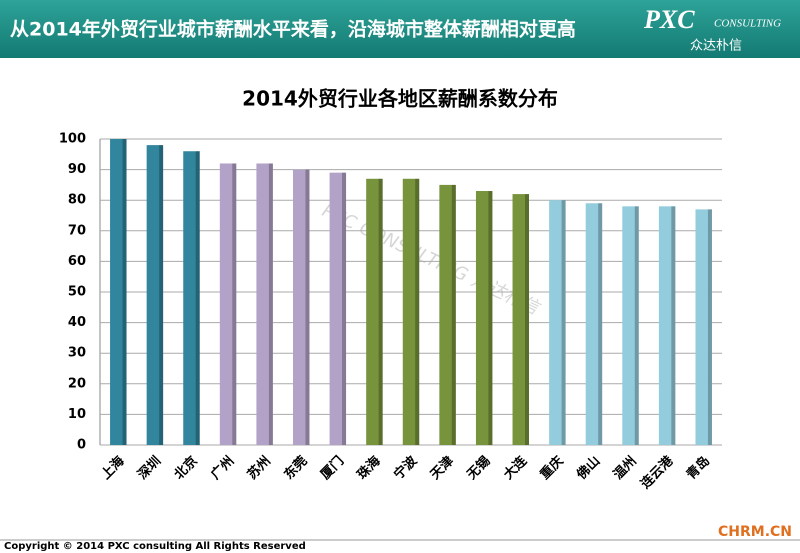  Describe the element at coordinates (716, 46) in the screenshot. I see `logo-cn: 众达朴信` at that location.